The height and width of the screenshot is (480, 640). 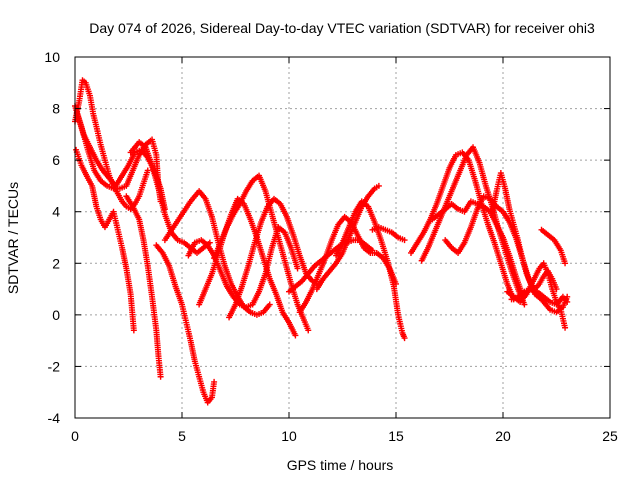 What do you see at coordinates (289, 436) in the screenshot?
I see `x-tick-label: 10` at bounding box center [289, 436].